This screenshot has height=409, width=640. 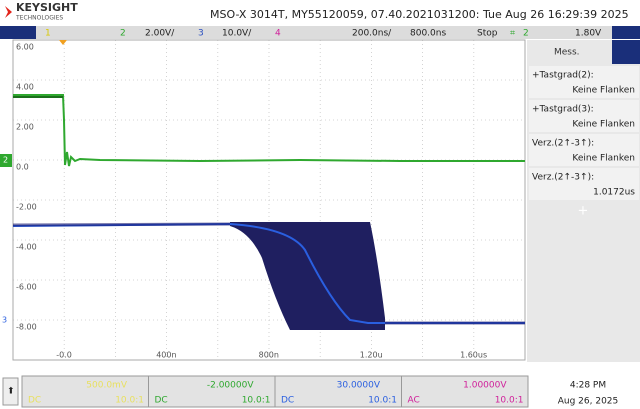 I want to click on ch4-label: 4, so click(x=278, y=34).